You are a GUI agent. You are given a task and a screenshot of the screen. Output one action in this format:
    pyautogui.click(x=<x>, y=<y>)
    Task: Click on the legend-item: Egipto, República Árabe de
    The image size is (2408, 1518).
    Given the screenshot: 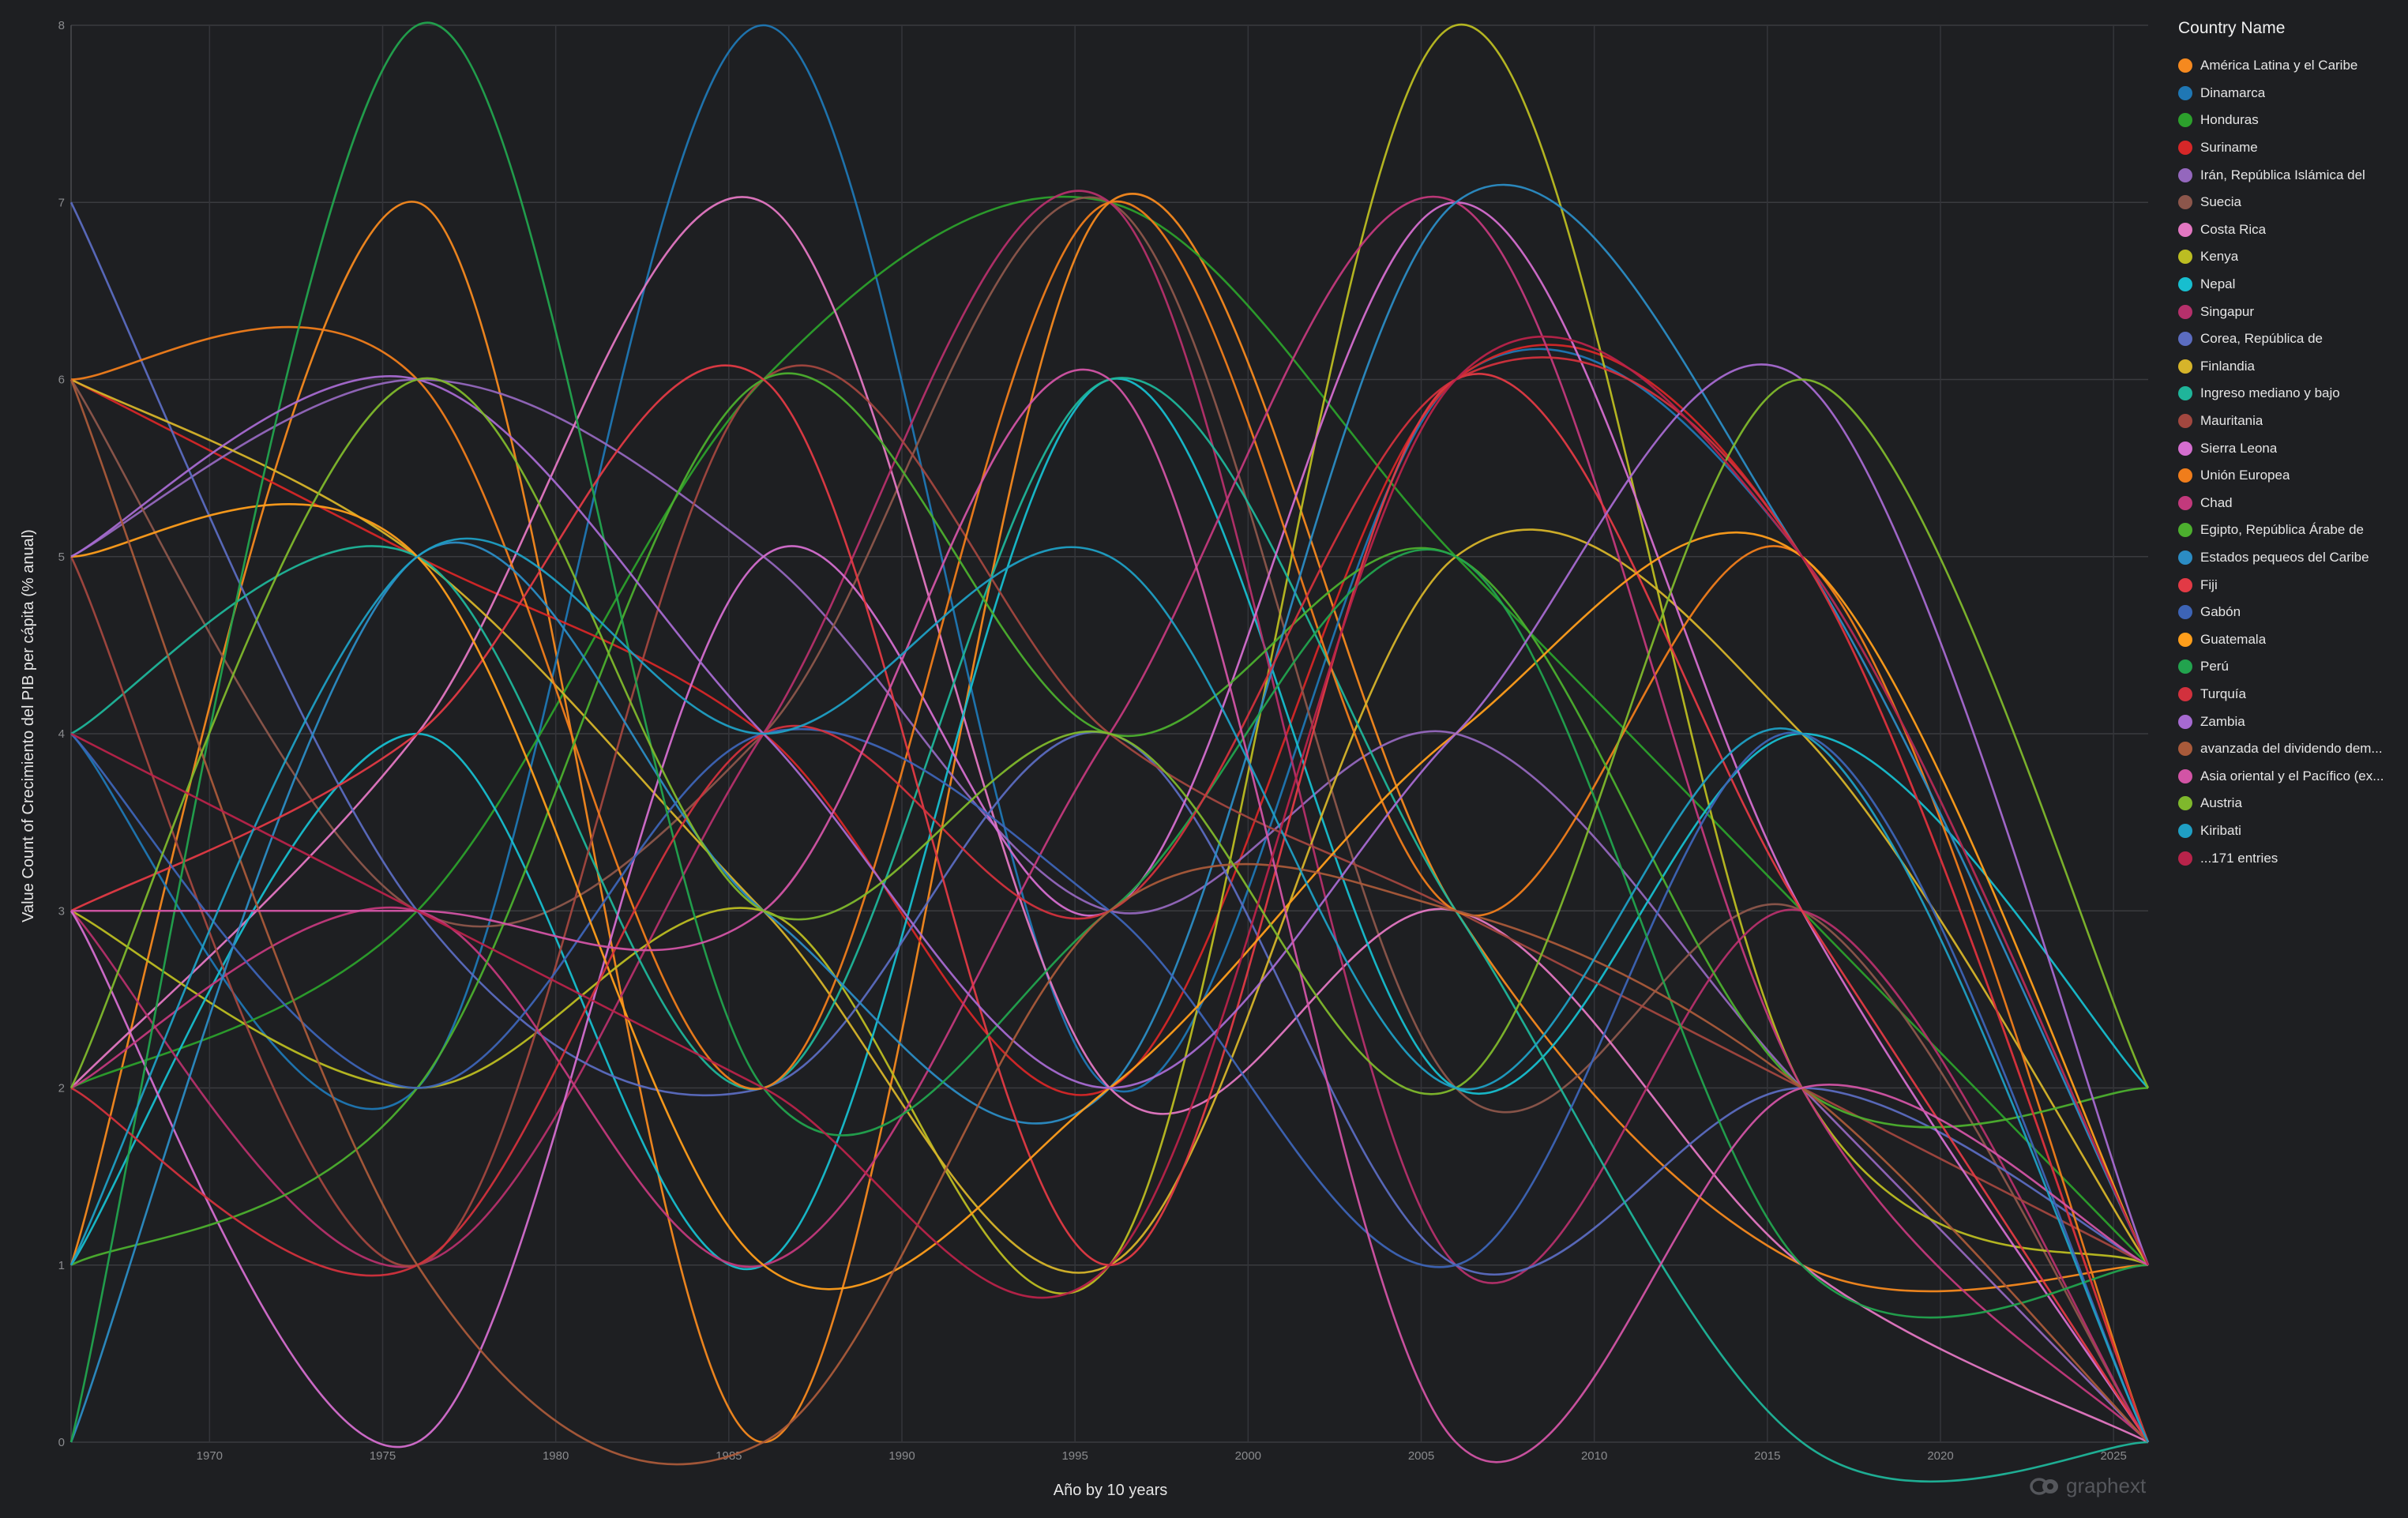 What is the action you would take?
    pyautogui.click(x=2288, y=530)
    